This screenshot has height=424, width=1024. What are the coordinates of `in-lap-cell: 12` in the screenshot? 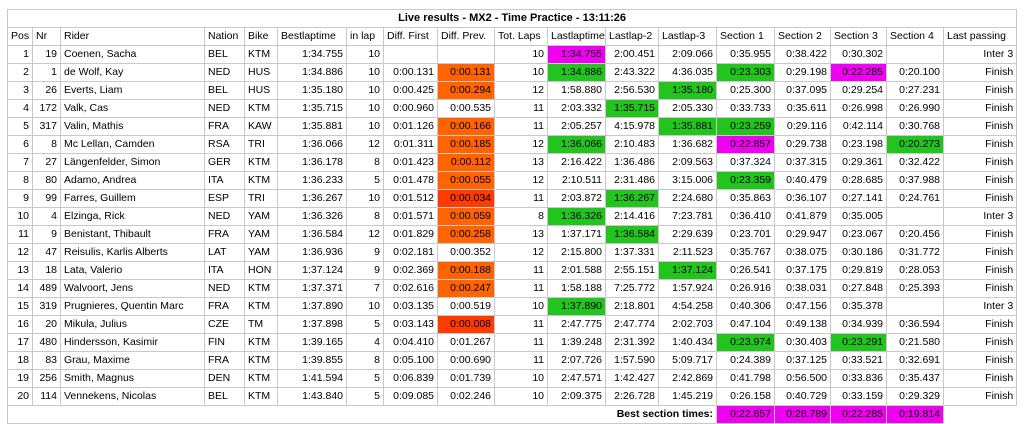 It's located at (365, 145).